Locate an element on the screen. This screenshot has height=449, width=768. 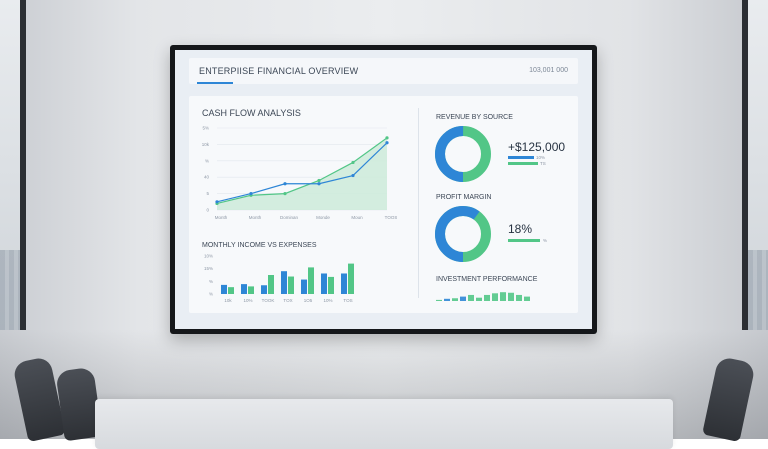
monthly-title: MONTHLY INCOME VS EXPENSES is located at coordinates (259, 245).